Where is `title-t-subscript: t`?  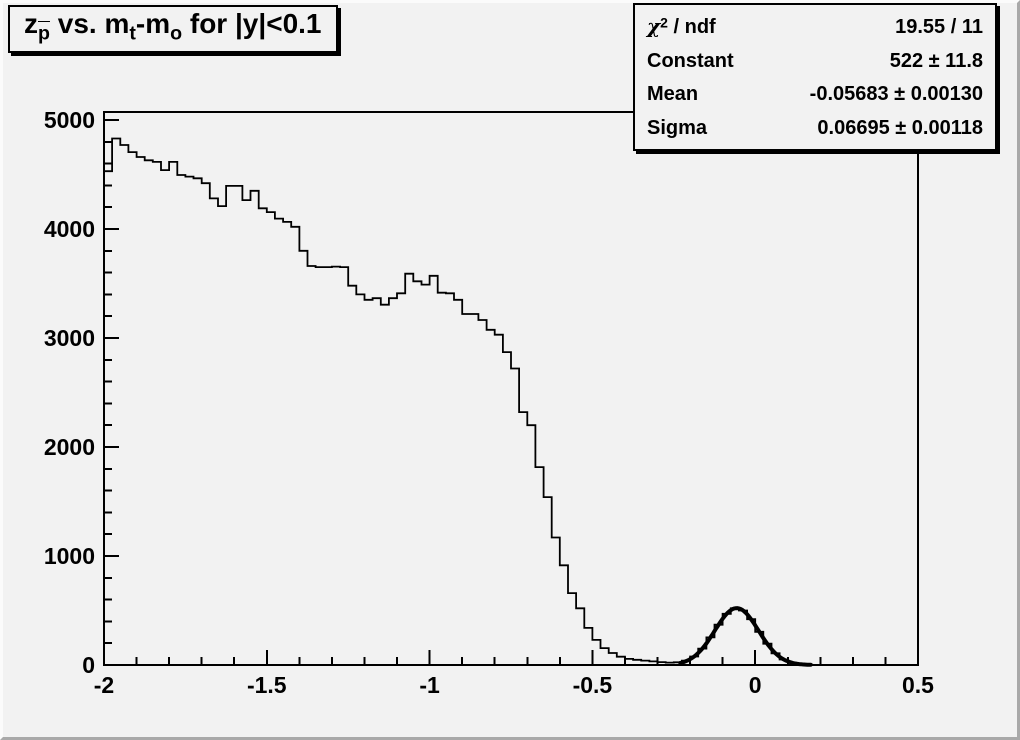 title-t-subscript: t is located at coordinates (132, 33).